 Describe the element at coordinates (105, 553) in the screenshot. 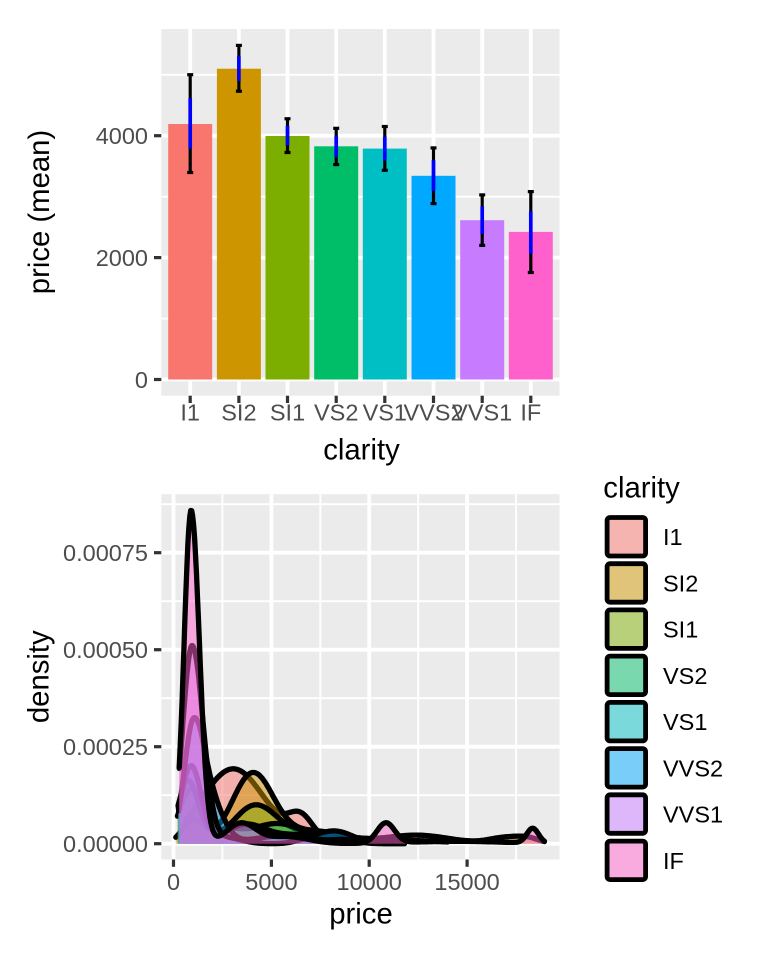

I see `svg-text: 0.00075` at that location.